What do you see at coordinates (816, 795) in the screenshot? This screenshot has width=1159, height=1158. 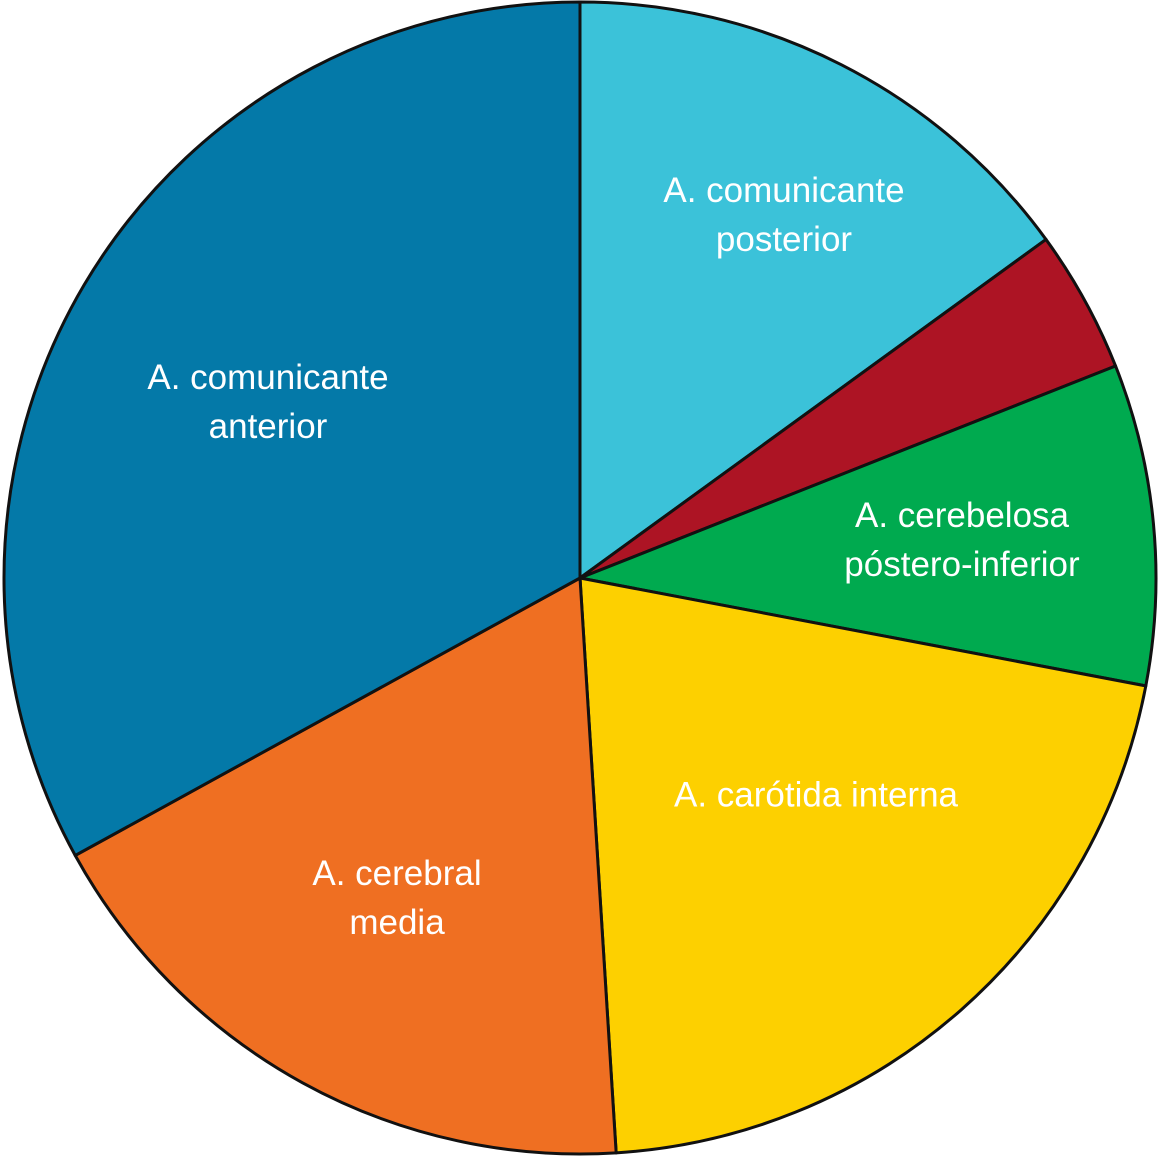 I see `slice-label: A. carótida interna` at bounding box center [816, 795].